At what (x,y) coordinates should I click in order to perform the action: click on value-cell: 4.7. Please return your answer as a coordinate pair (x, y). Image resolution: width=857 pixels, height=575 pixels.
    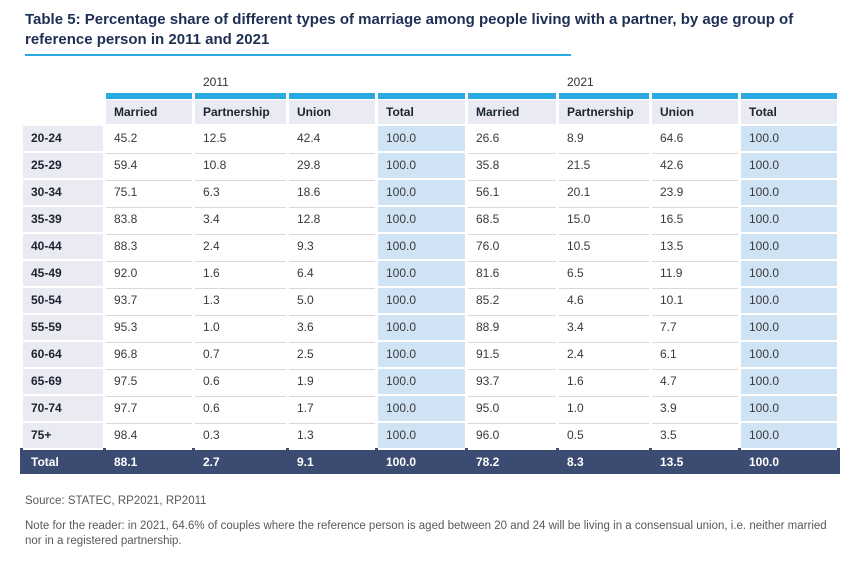
    Looking at the image, I should click on (695, 380).